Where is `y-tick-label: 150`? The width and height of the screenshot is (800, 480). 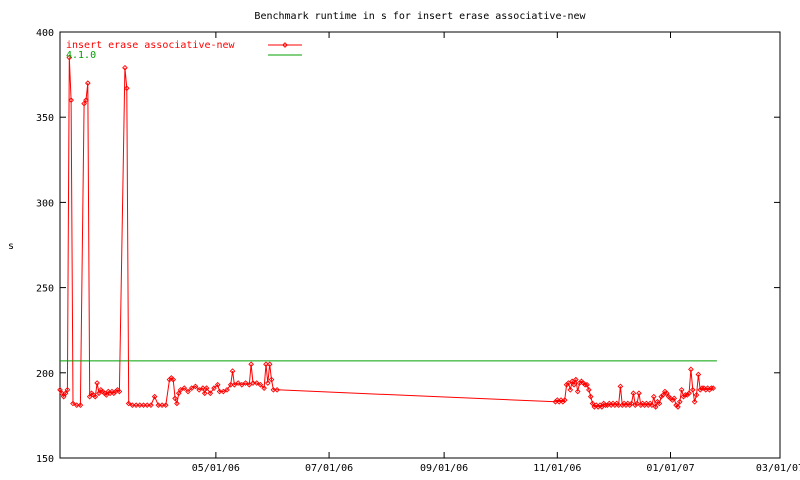 y-tick-label: 150 is located at coordinates (45, 459).